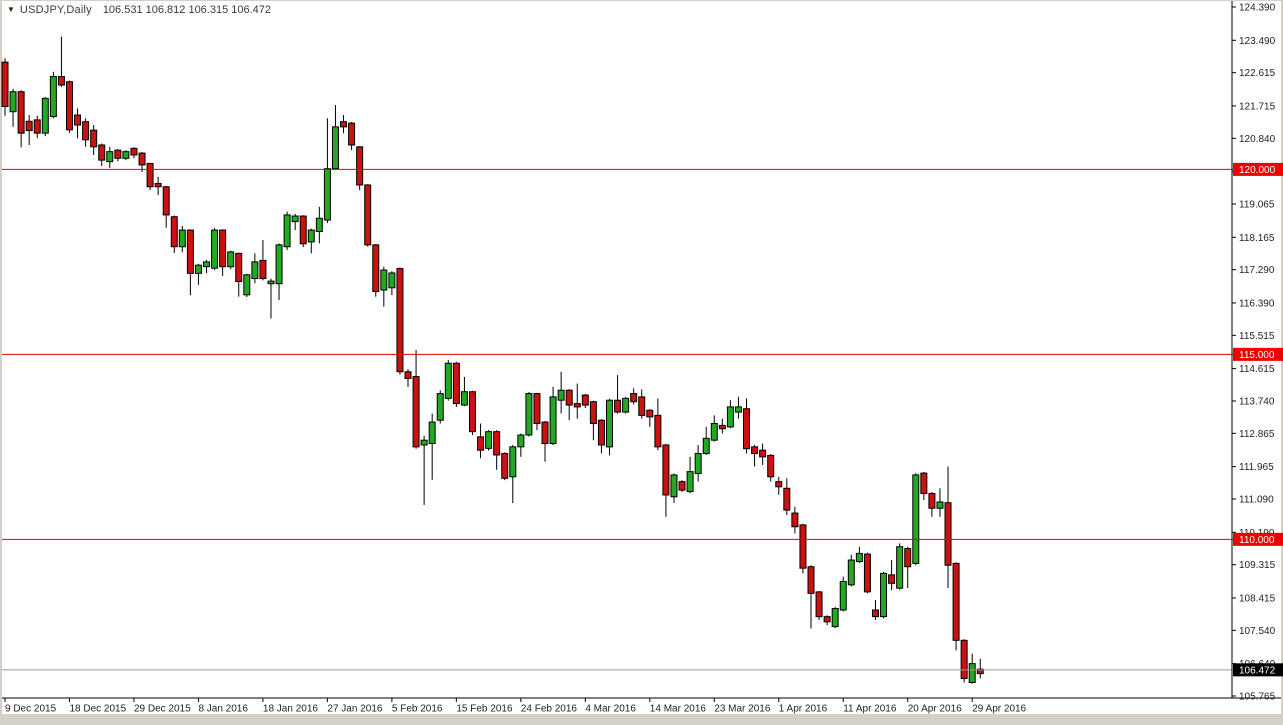 The width and height of the screenshot is (1283, 725). I want to click on chart-symbol-period: USDJPY,Daily, so click(55, 10).